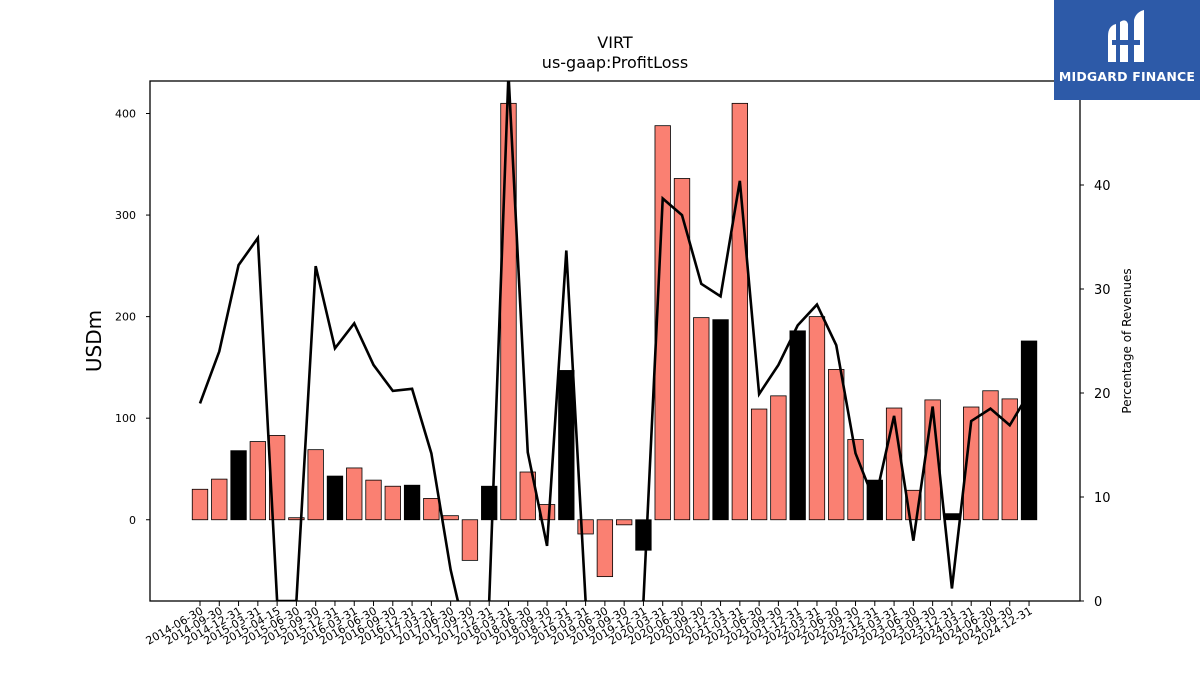  What do you see at coordinates (1126, 36) in the screenshot?
I see `midgard-logo-icon` at bounding box center [1126, 36].